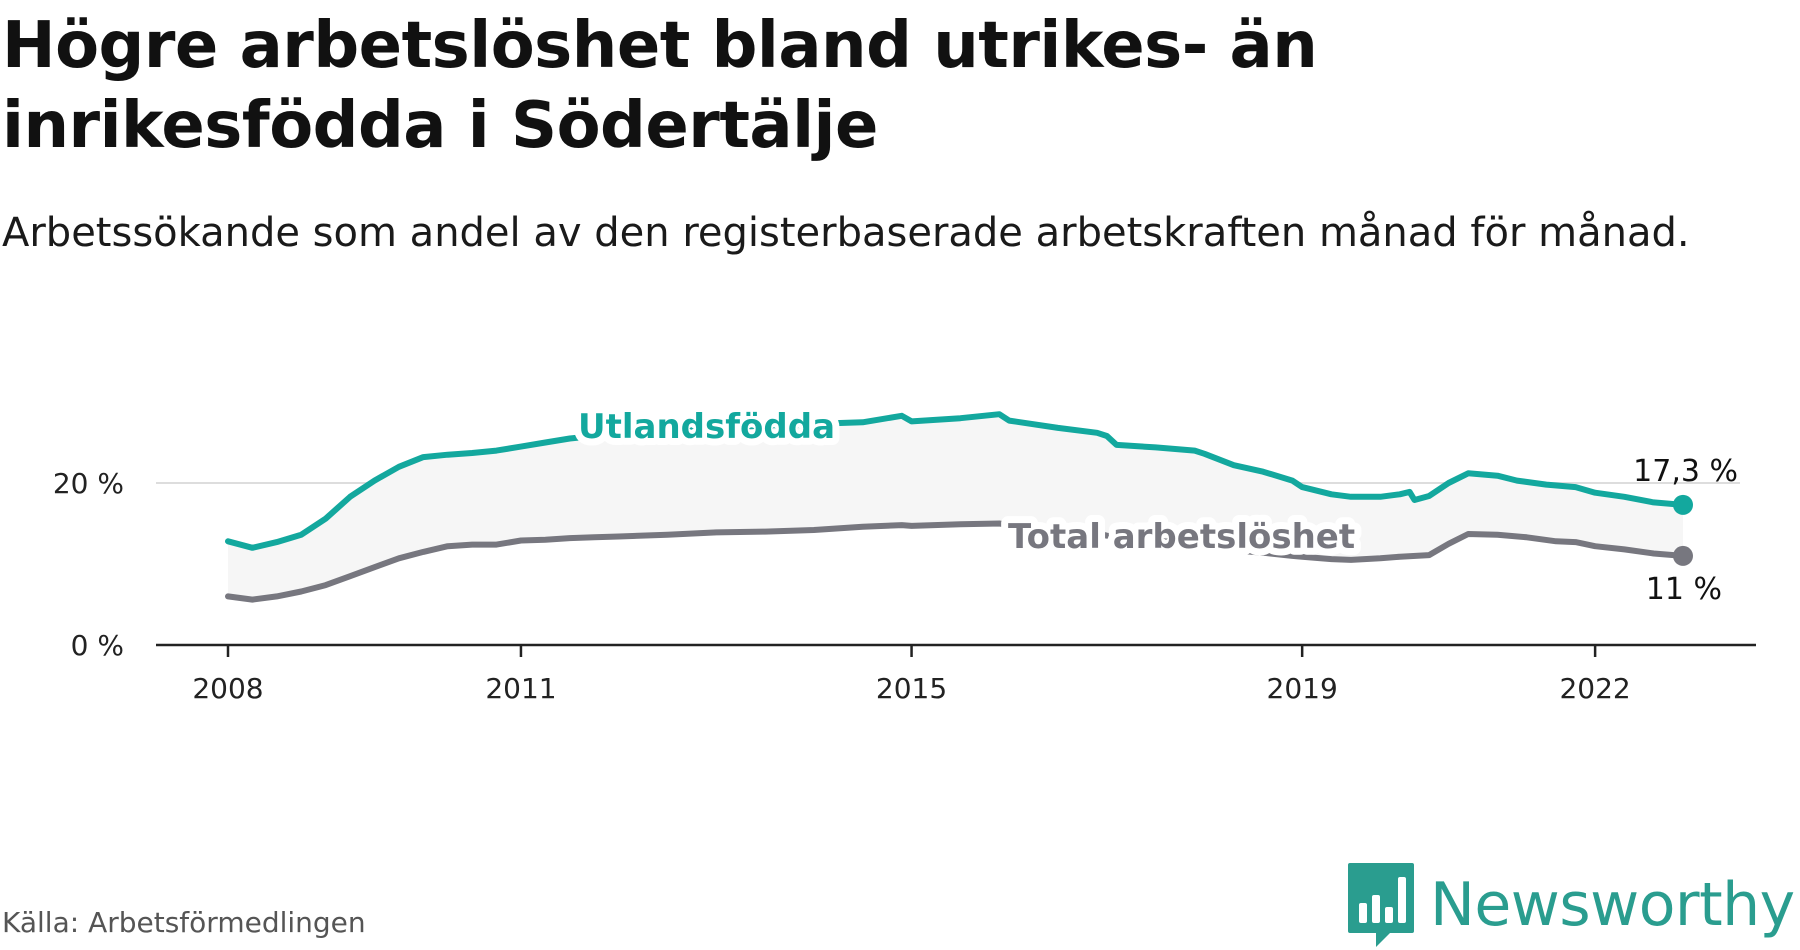 Image resolution: width=1800 pixels, height=950 pixels. Describe the element at coordinates (227, 686) in the screenshot. I see `x-tick-label-2008: 2008` at that location.